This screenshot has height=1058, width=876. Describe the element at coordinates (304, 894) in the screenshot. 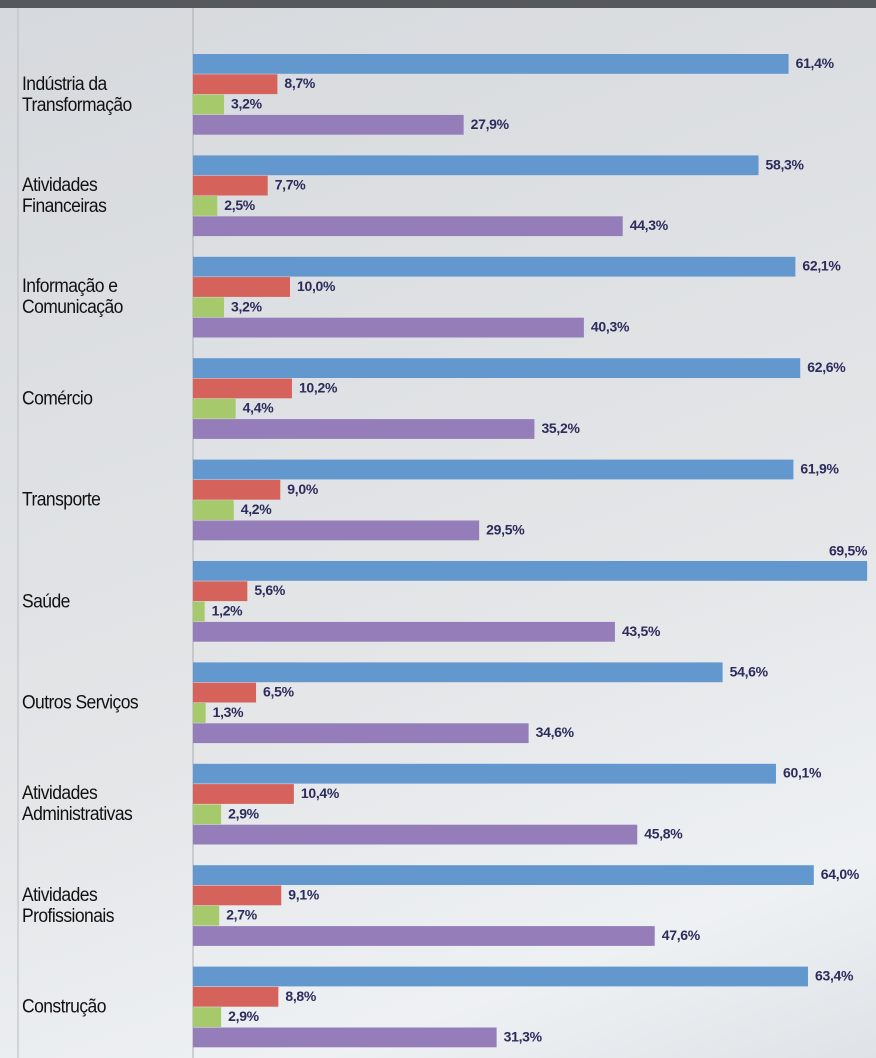

I see `value-label: 9,1%` at that location.